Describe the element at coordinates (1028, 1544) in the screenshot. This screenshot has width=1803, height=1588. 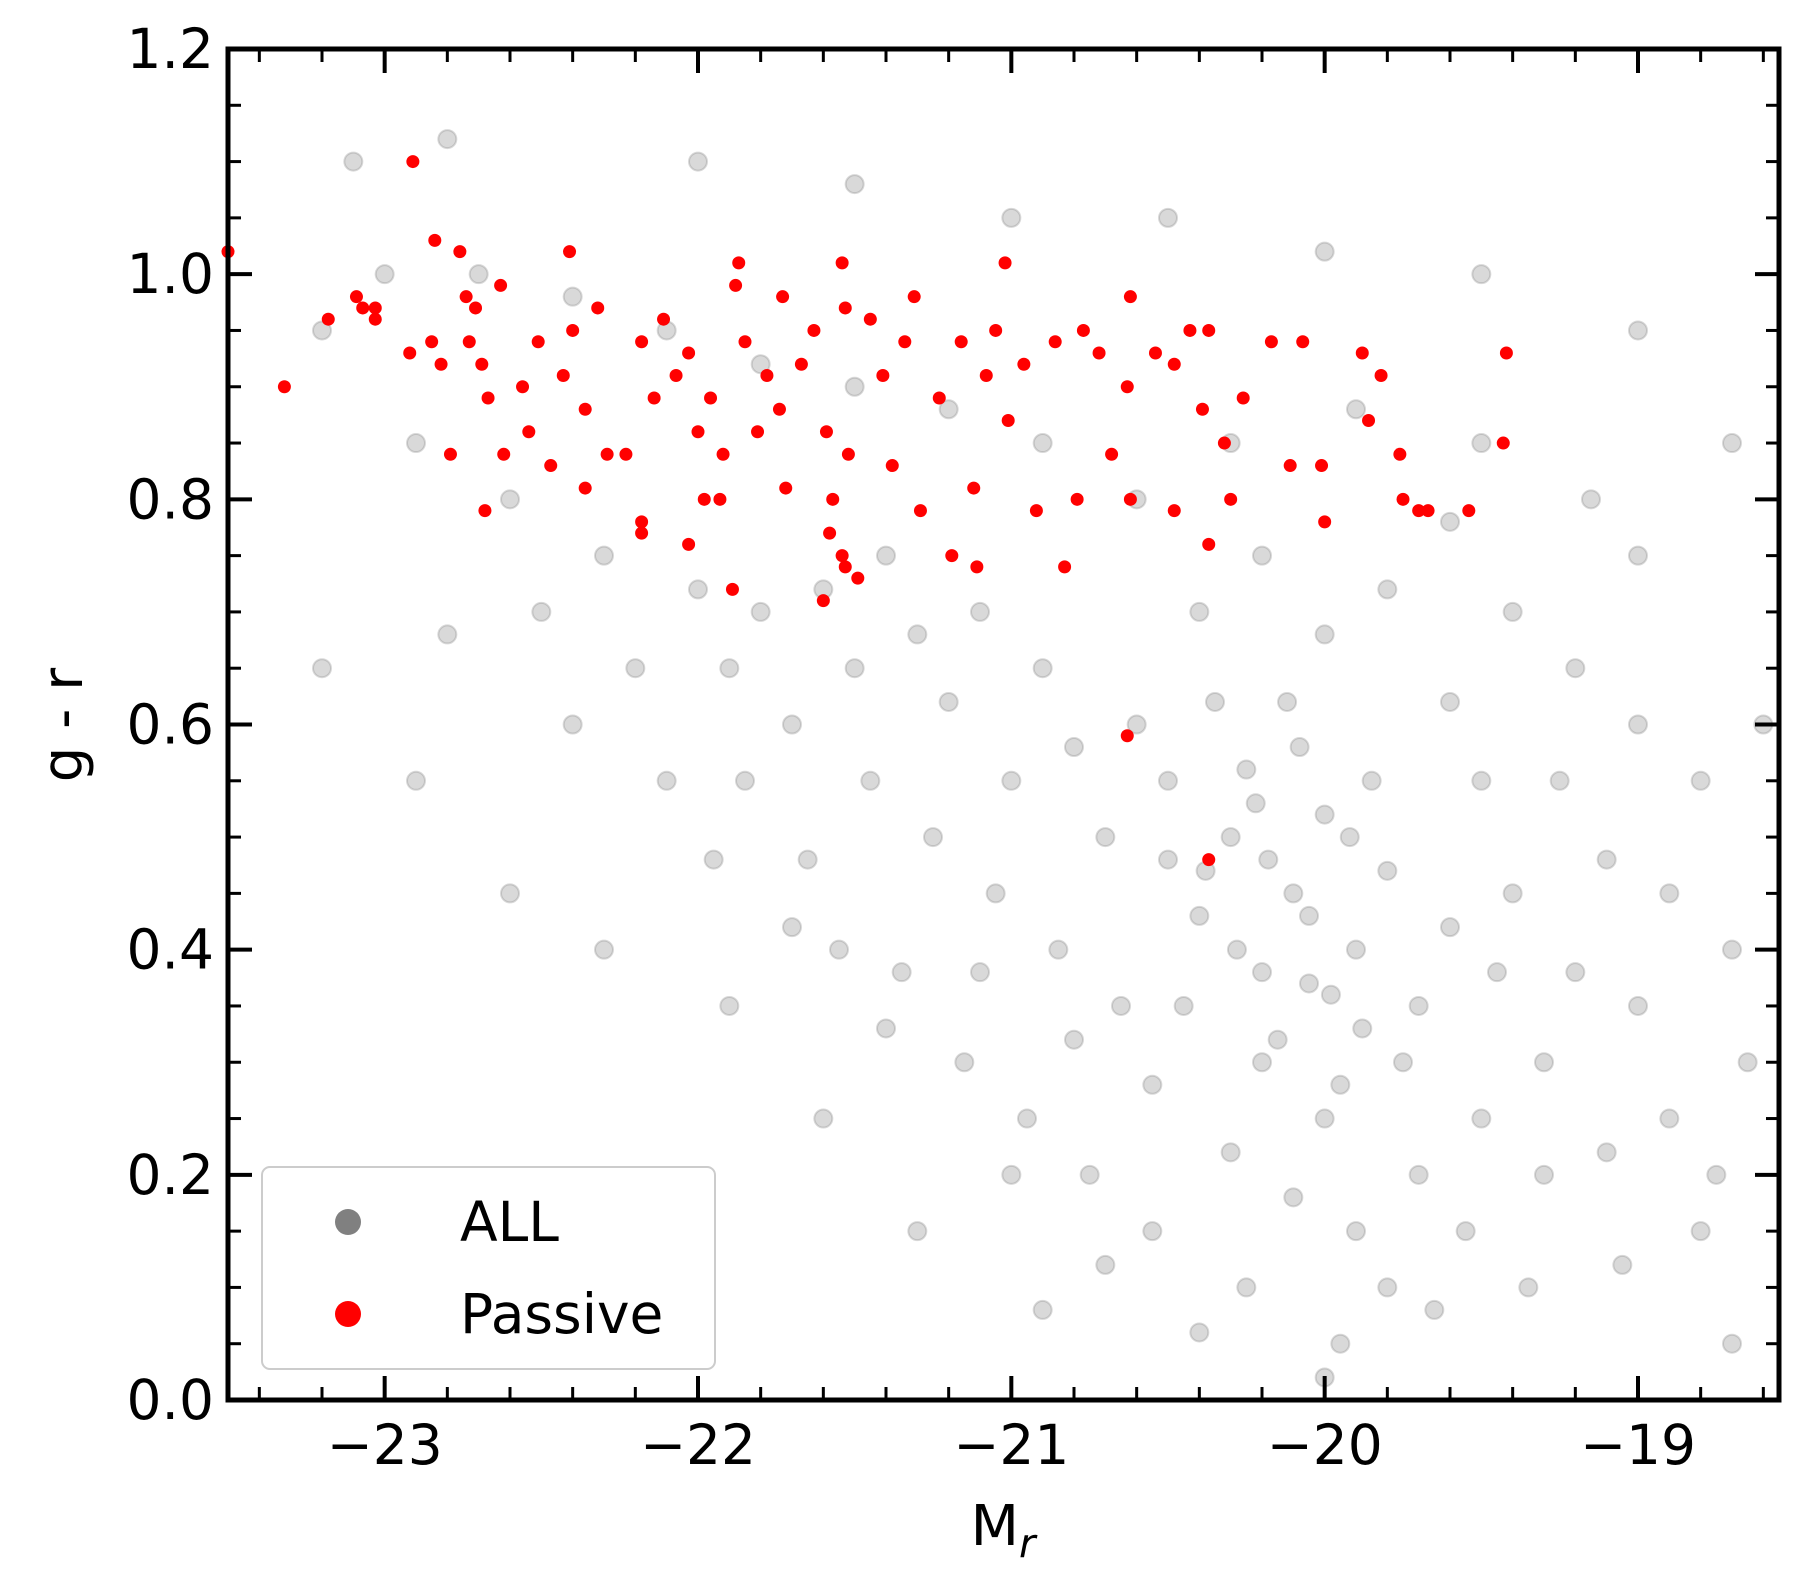
I see `x-label-sub: r` at that location.